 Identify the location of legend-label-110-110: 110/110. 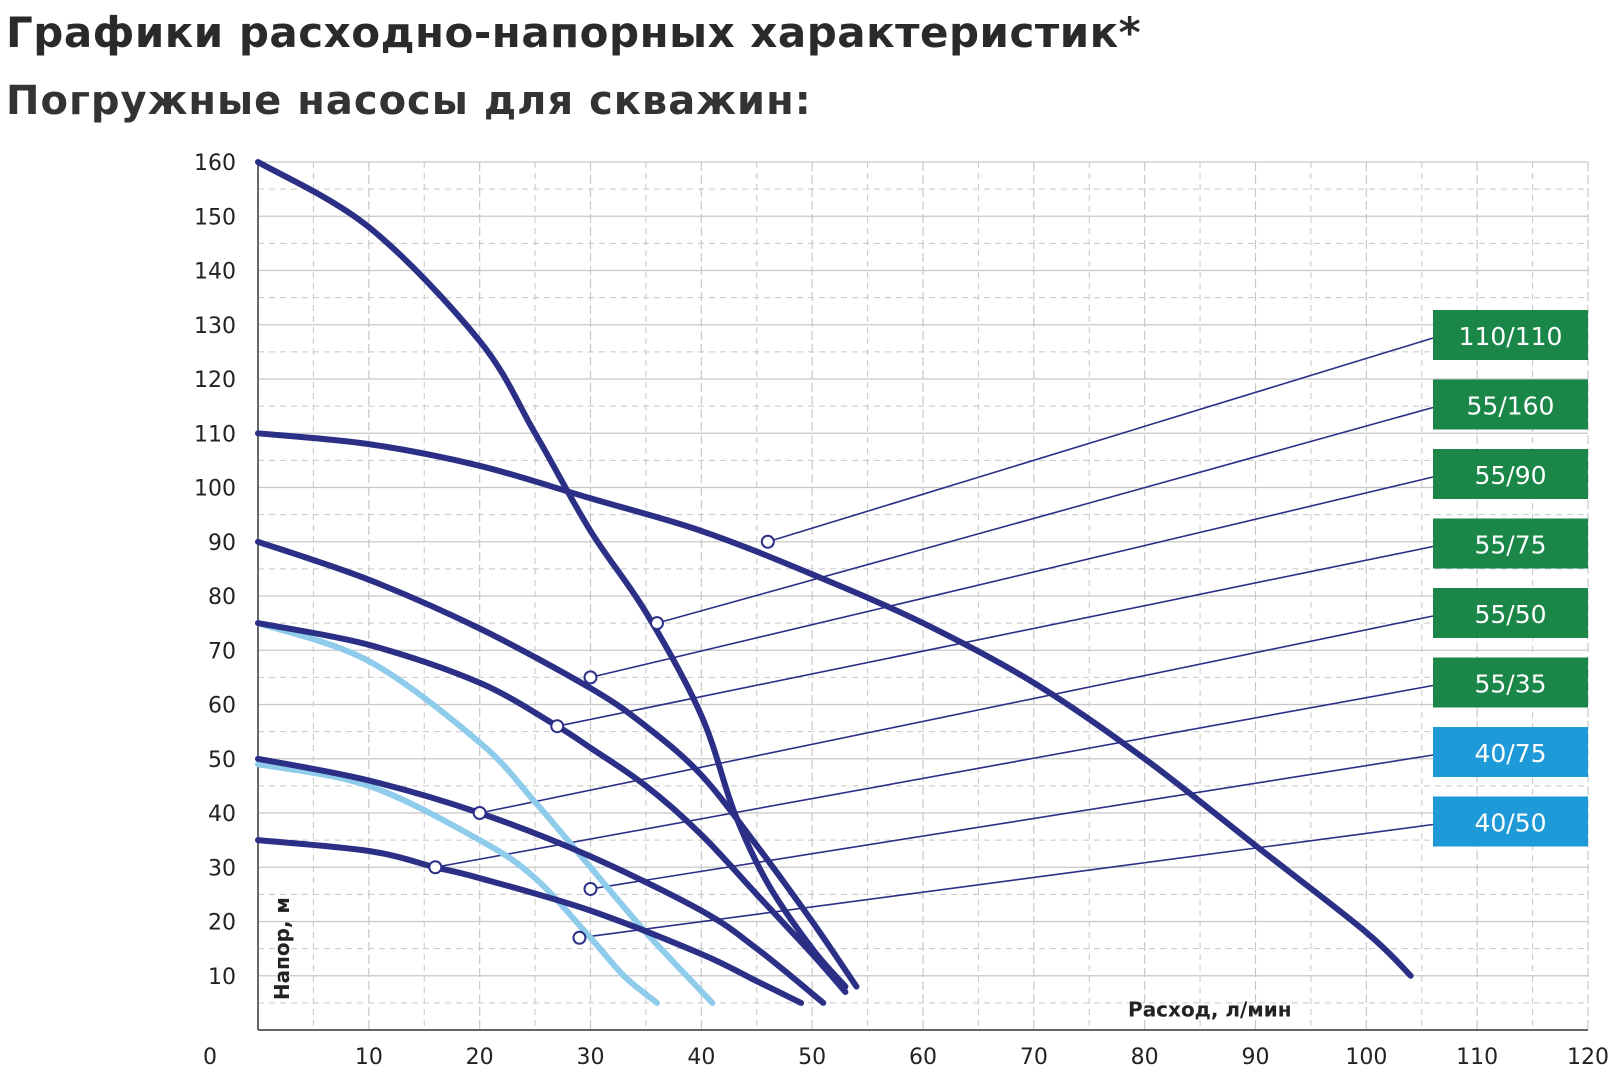
(1511, 336).